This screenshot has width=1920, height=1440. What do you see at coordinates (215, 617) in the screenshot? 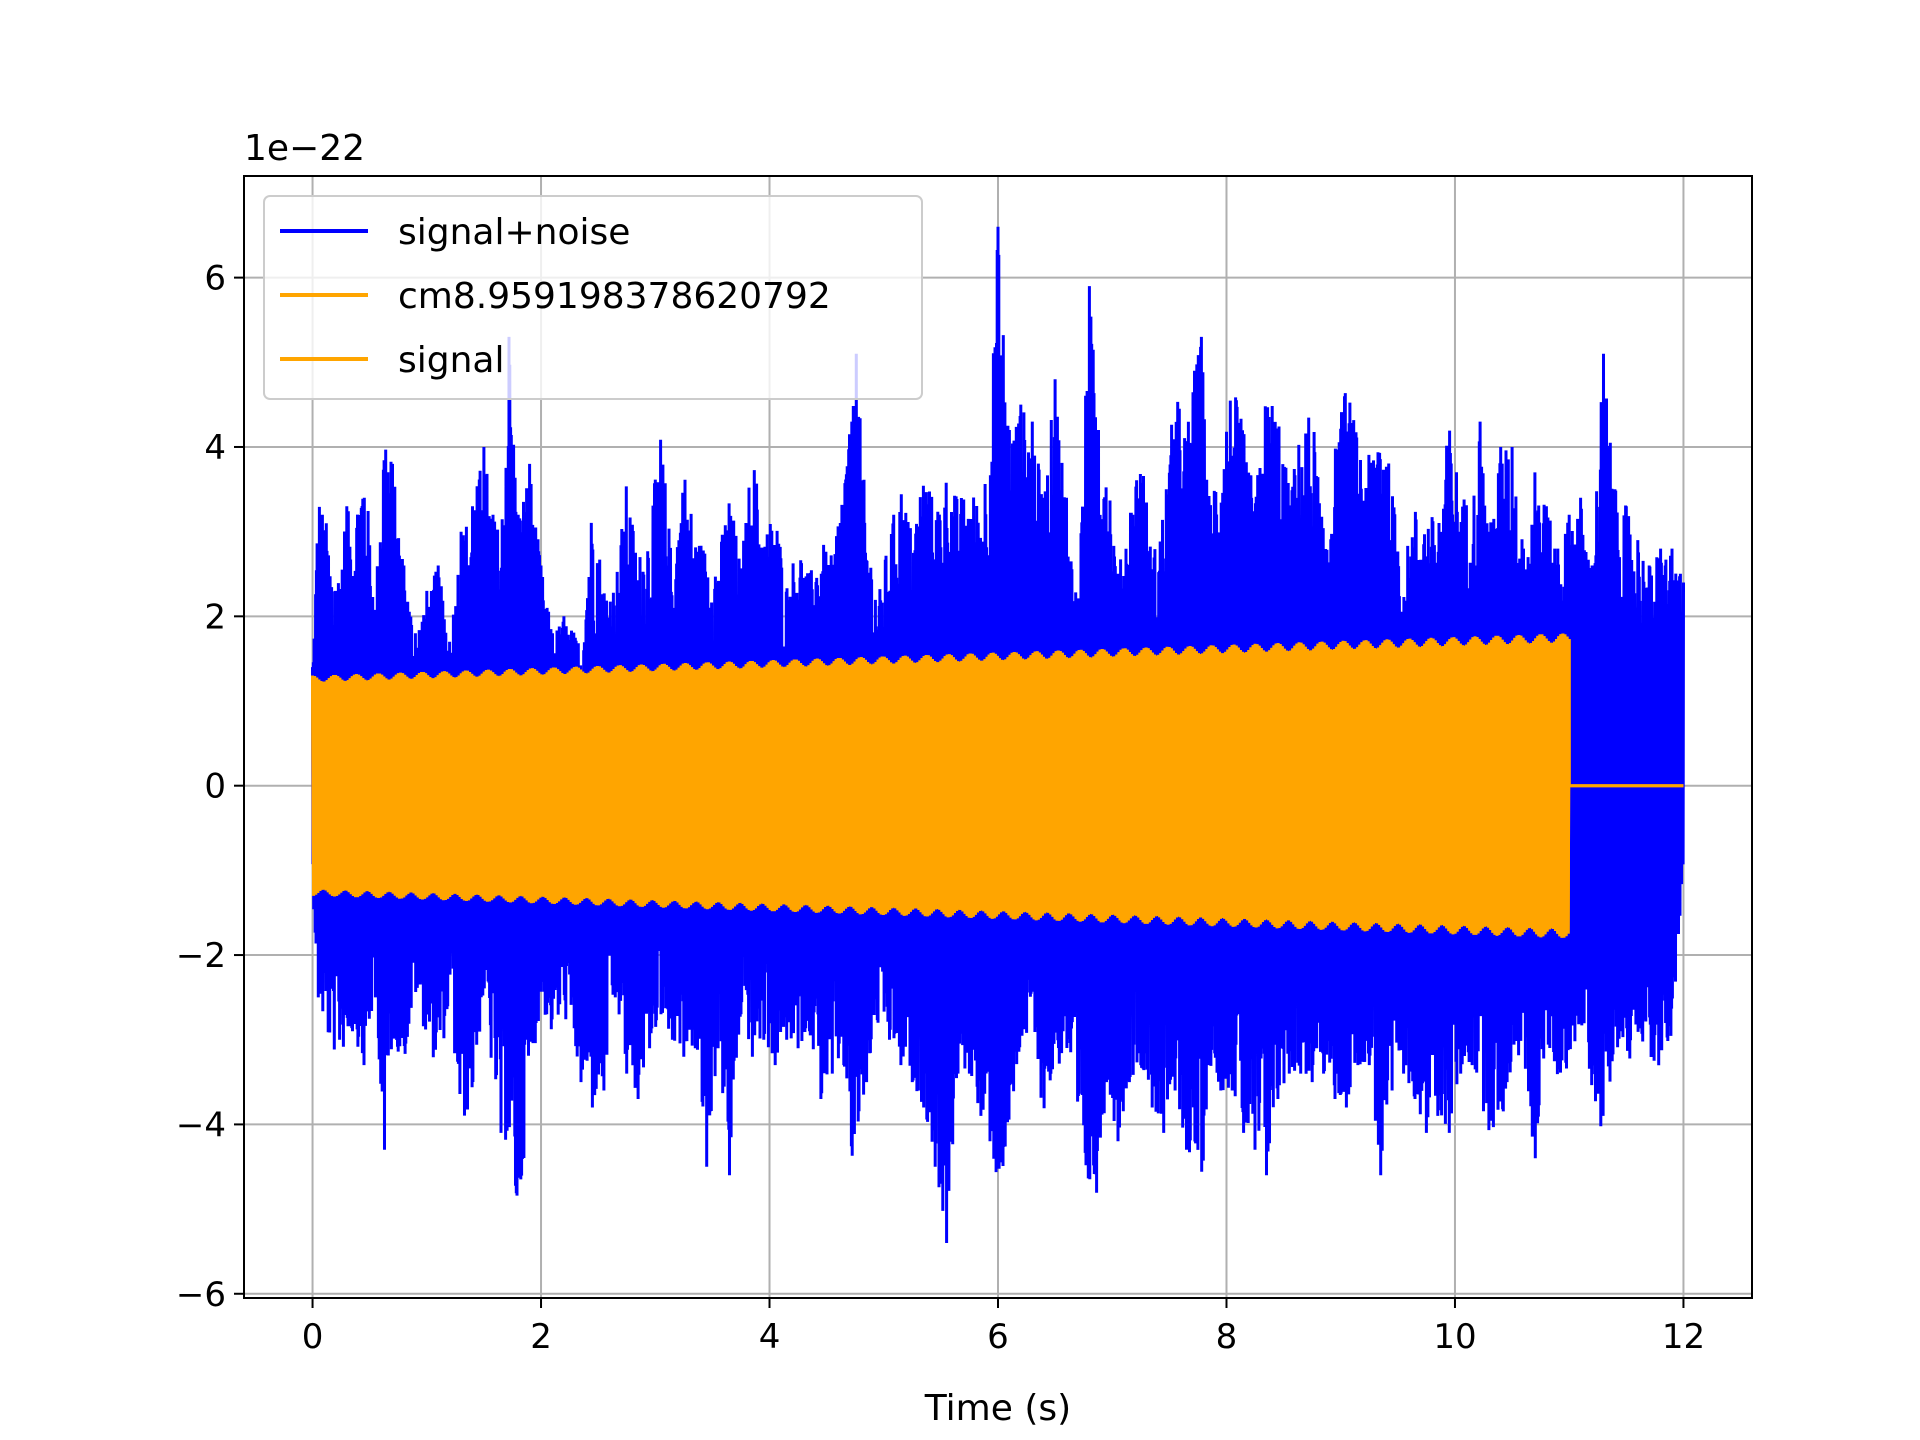
I see `y-tick-label: 2` at bounding box center [215, 617].